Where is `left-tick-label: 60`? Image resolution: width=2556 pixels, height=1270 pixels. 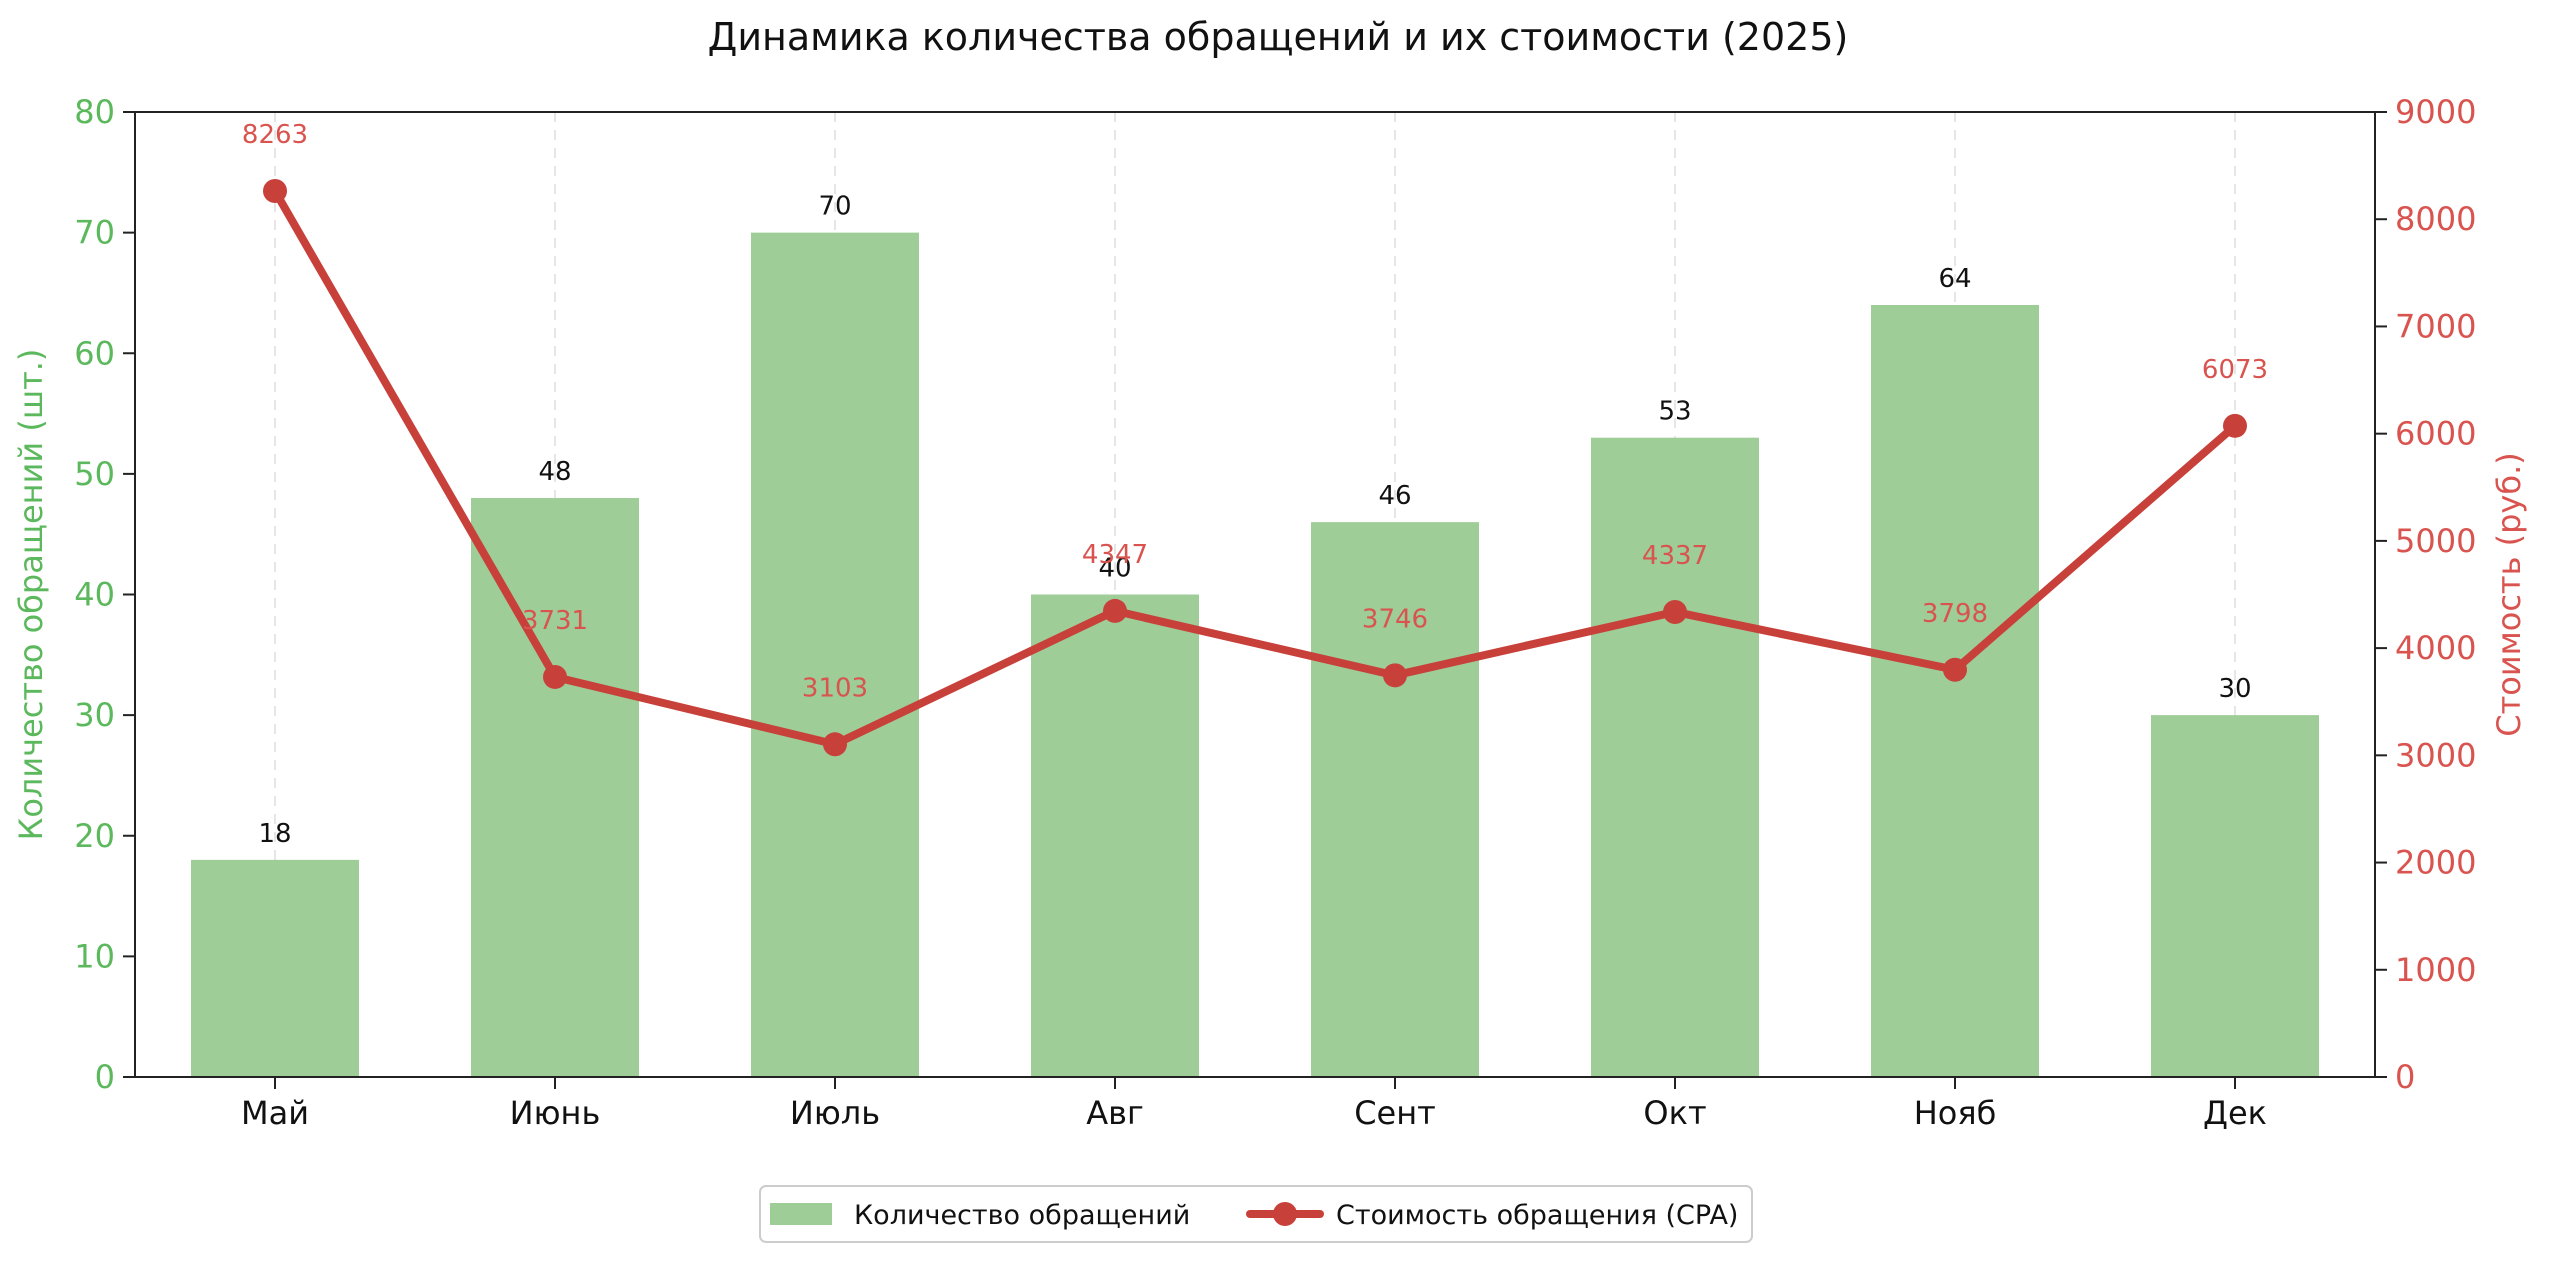 left-tick-label: 60 is located at coordinates (94, 353).